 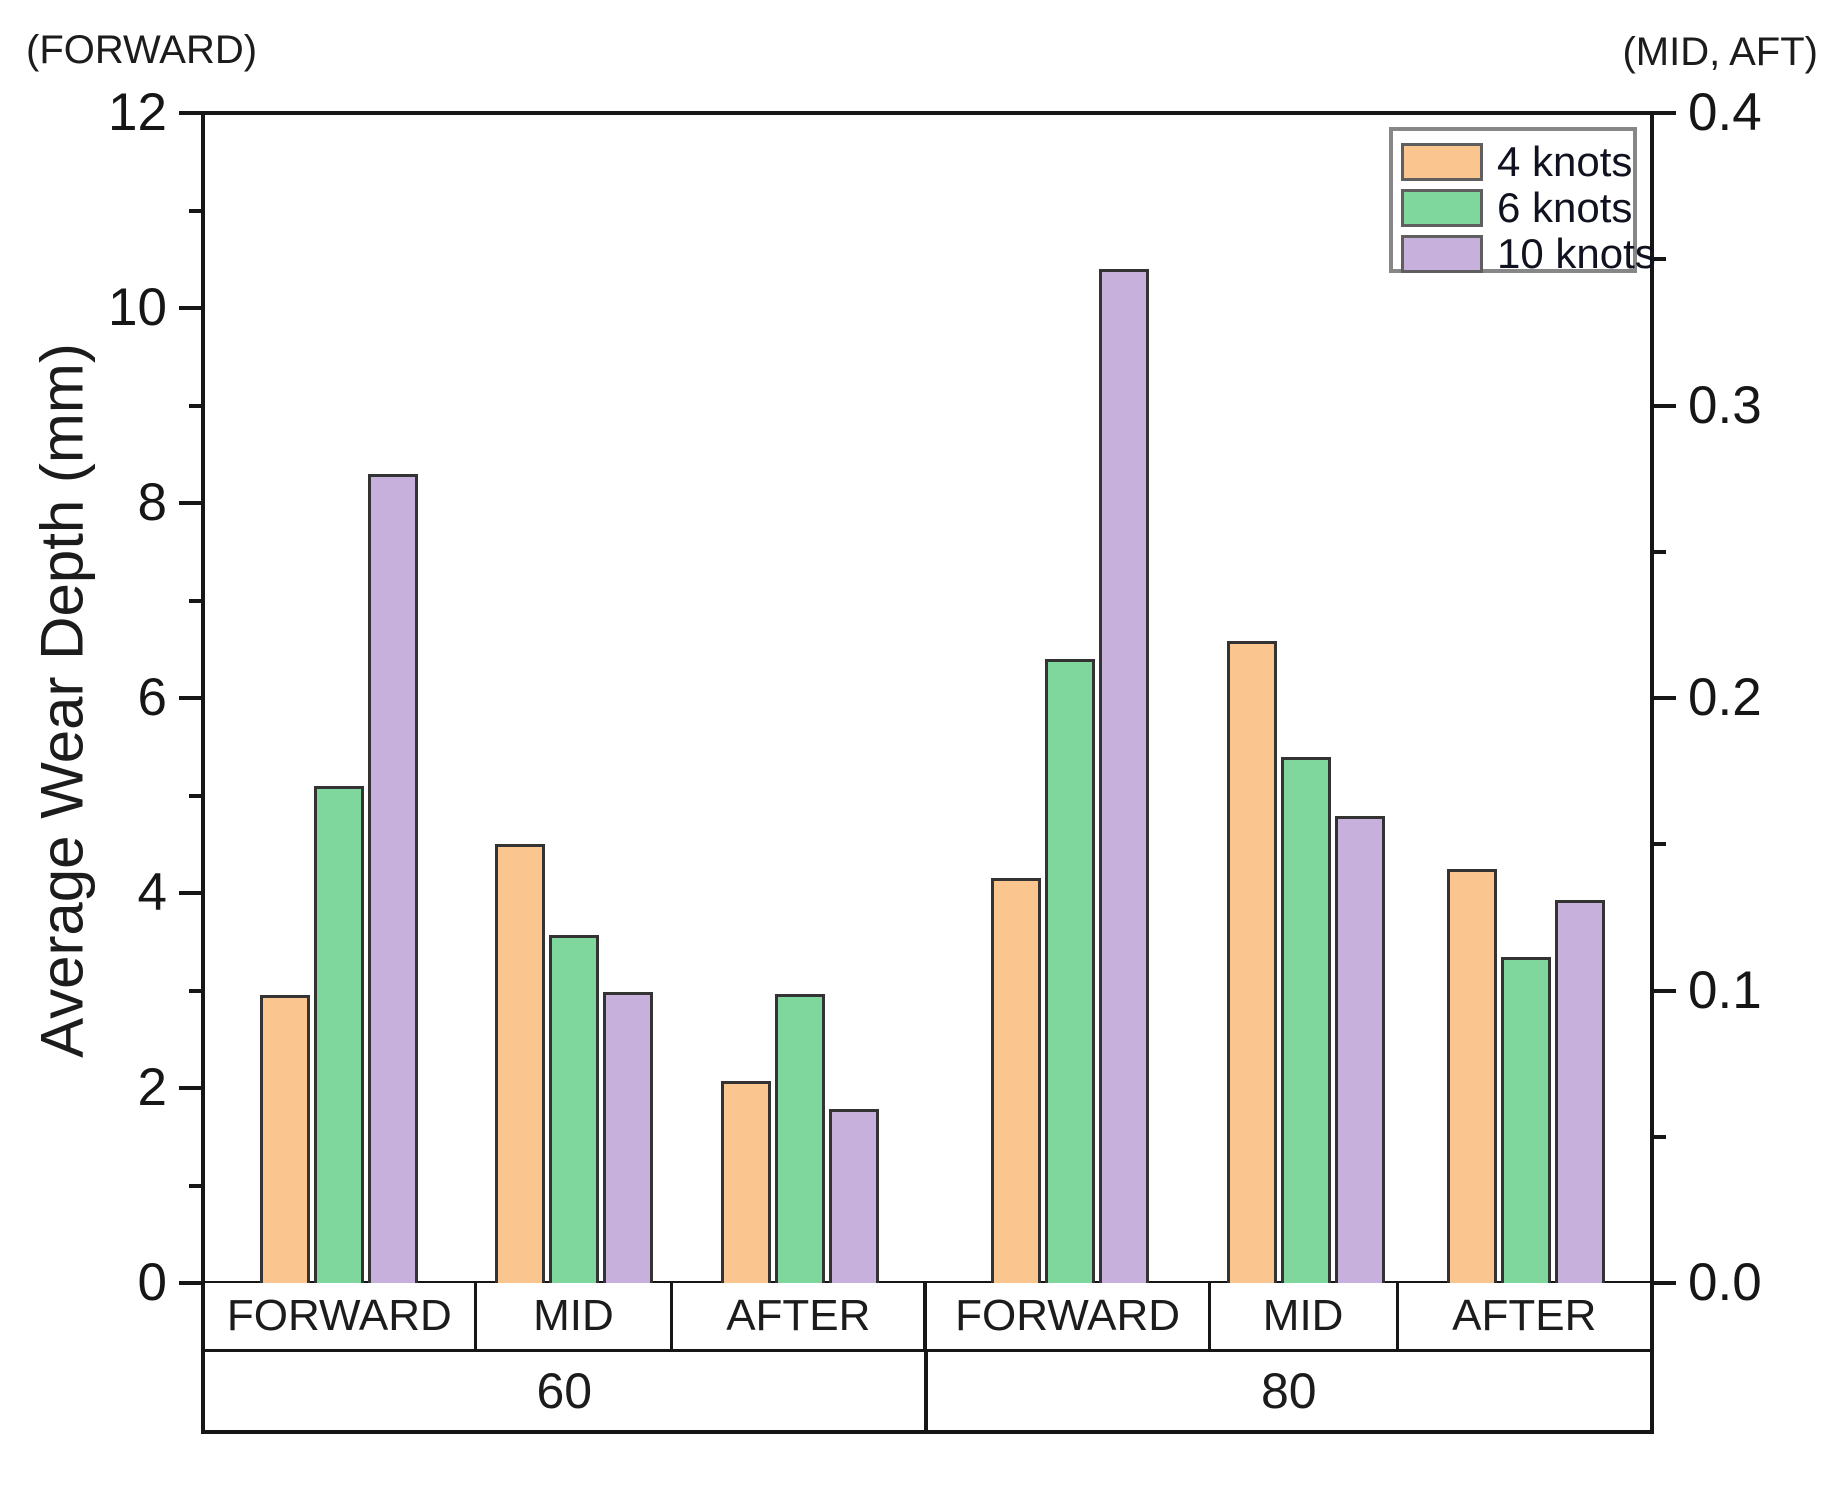 I want to click on x-cell-position-mid-80: MID, so click(x=1305, y=1316).